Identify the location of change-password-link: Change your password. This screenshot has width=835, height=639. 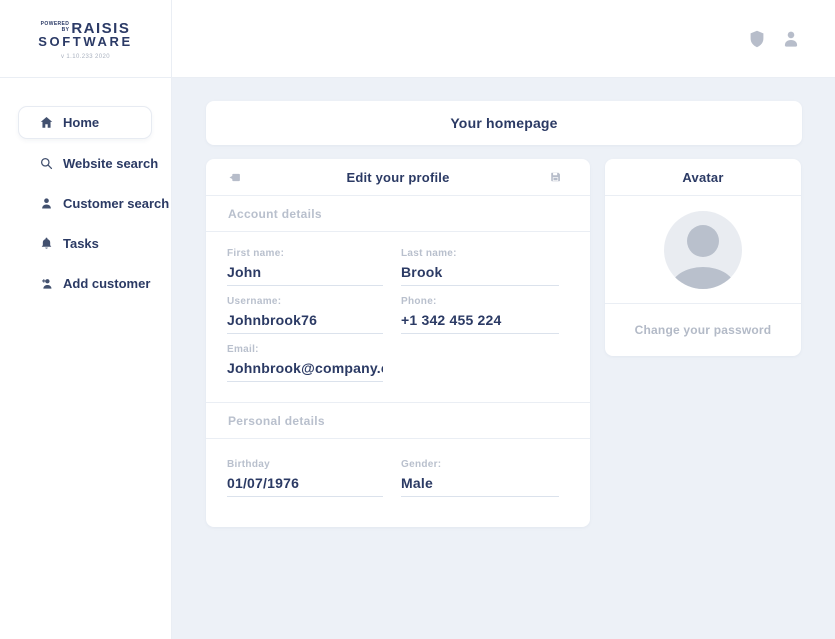
(703, 330).